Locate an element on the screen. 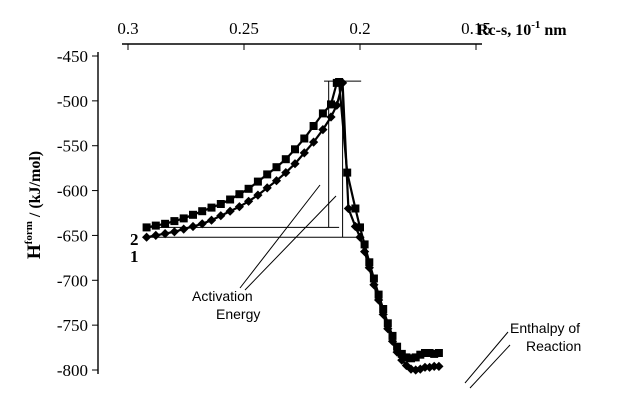  y-axis-title-main: H is located at coordinates (34, 251).